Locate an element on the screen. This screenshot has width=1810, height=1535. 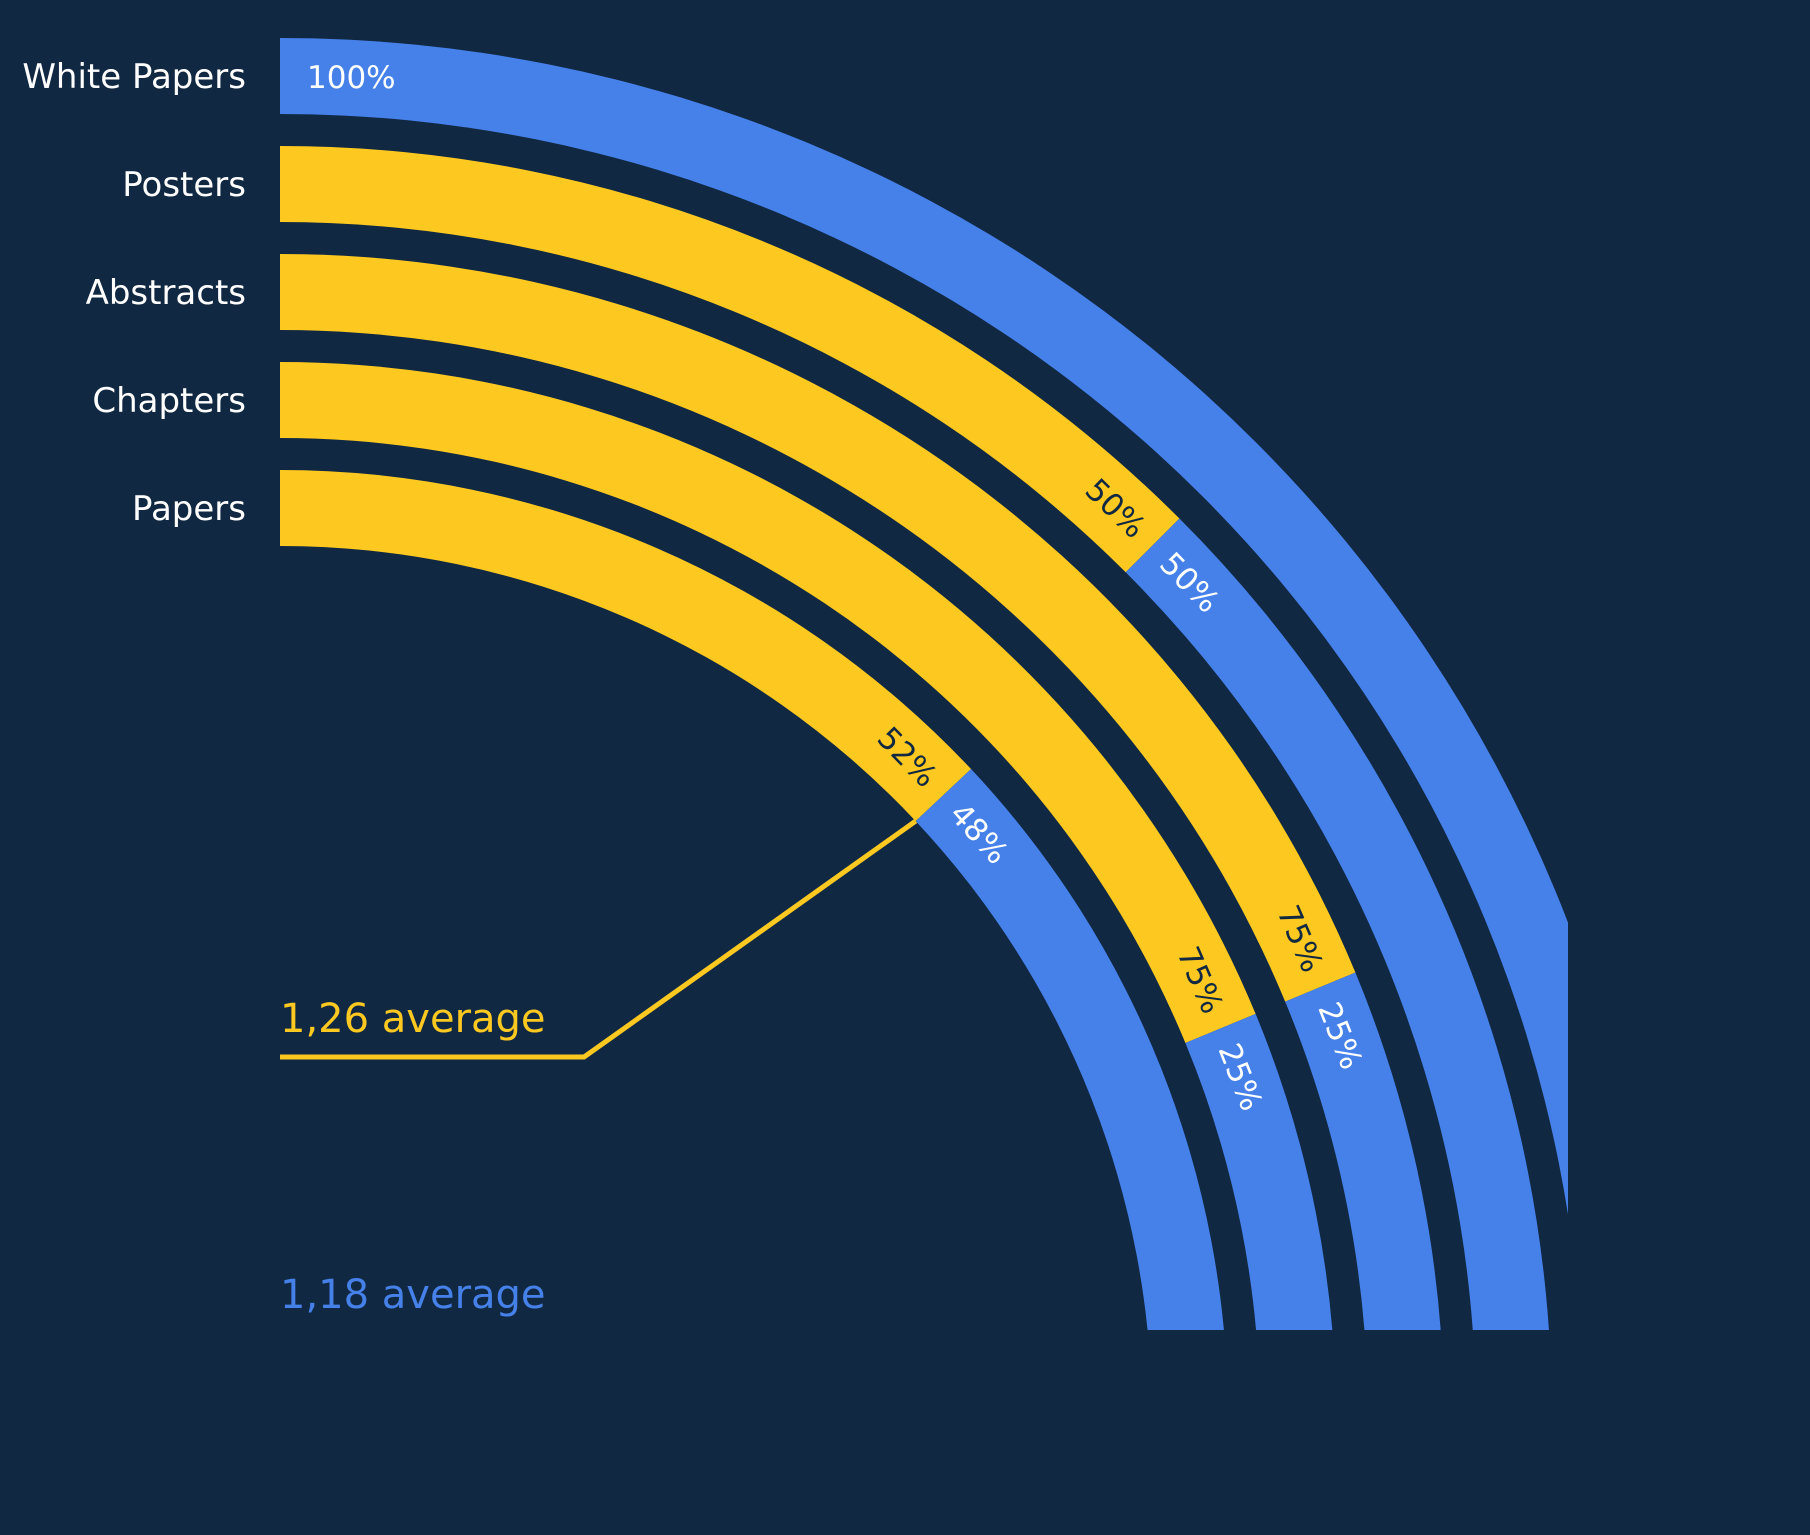
category-label-papers: Papers is located at coordinates (189, 509).